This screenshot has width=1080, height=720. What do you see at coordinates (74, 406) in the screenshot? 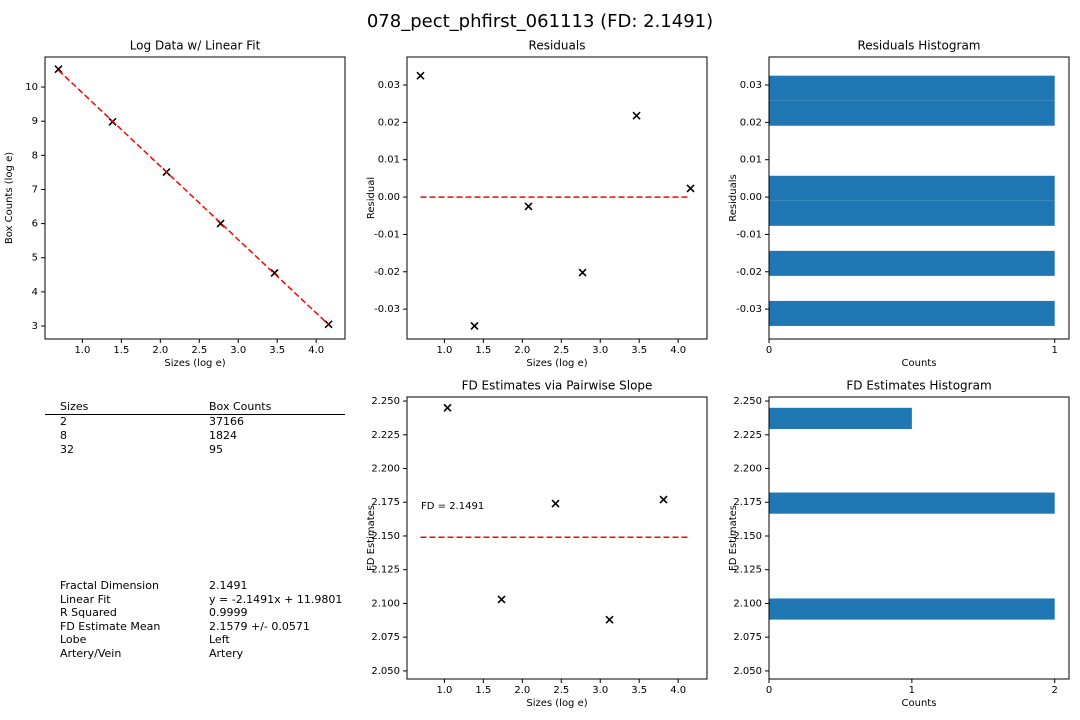
I see `table-header: Sizes` at bounding box center [74, 406].